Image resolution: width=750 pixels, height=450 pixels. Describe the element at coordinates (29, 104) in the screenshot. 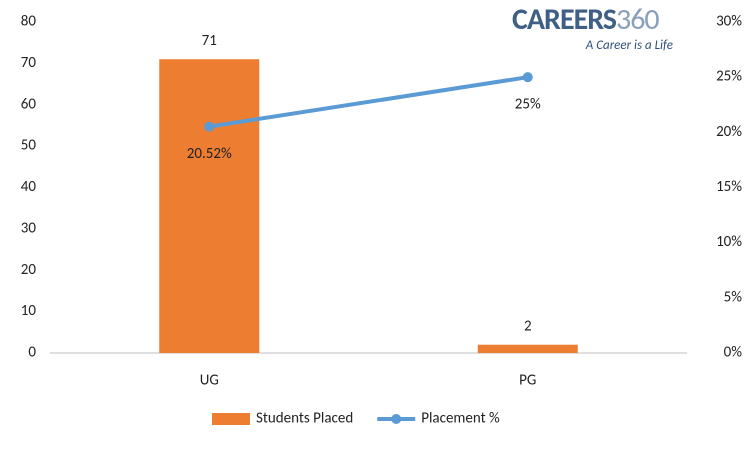

I see `y-tick-label: 60` at that location.